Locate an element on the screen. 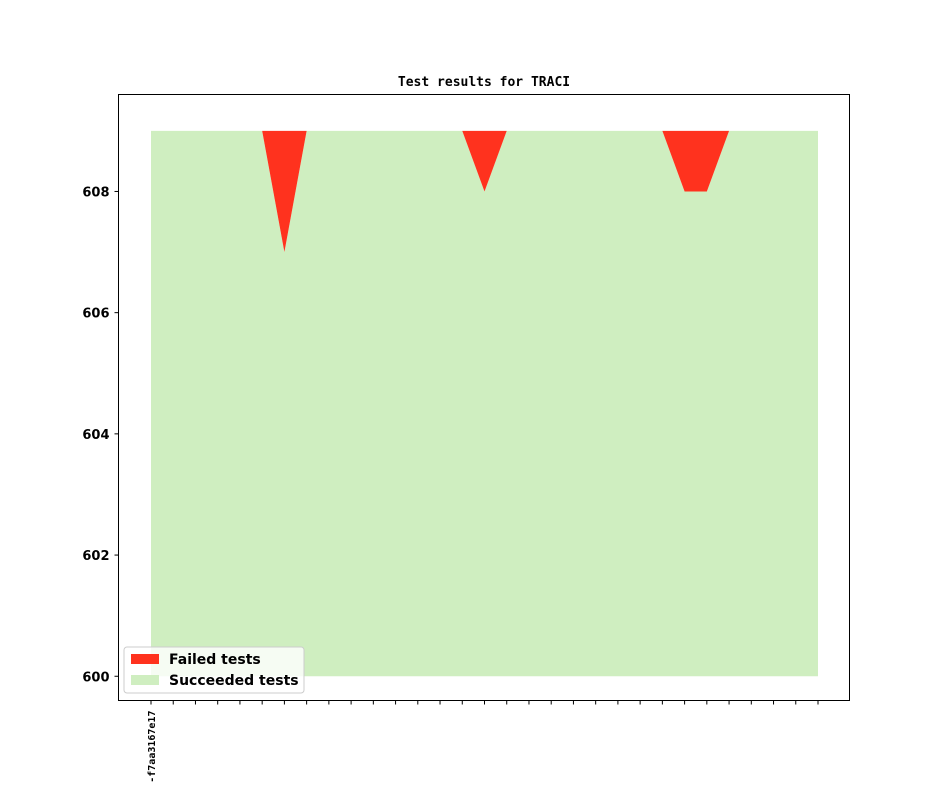 This screenshot has width=944, height=787. y-tick-label-602: 602 is located at coordinates (95, 556).